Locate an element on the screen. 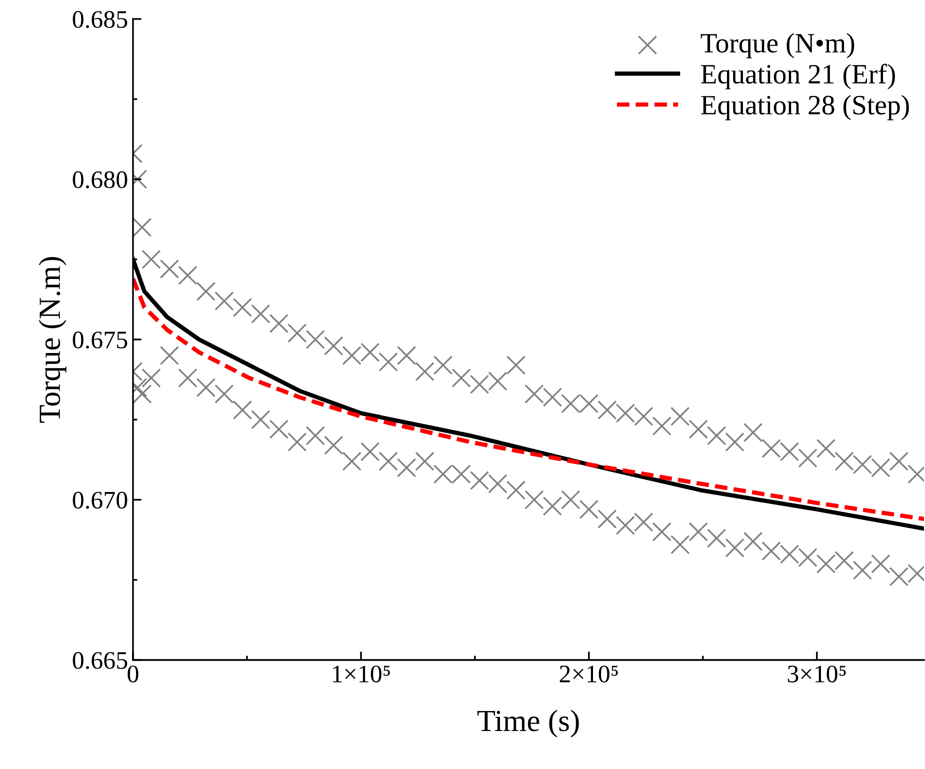 Image resolution: width=925 pixels, height=769 pixels. y-tick-label: 0.665 is located at coordinates (100, 661).